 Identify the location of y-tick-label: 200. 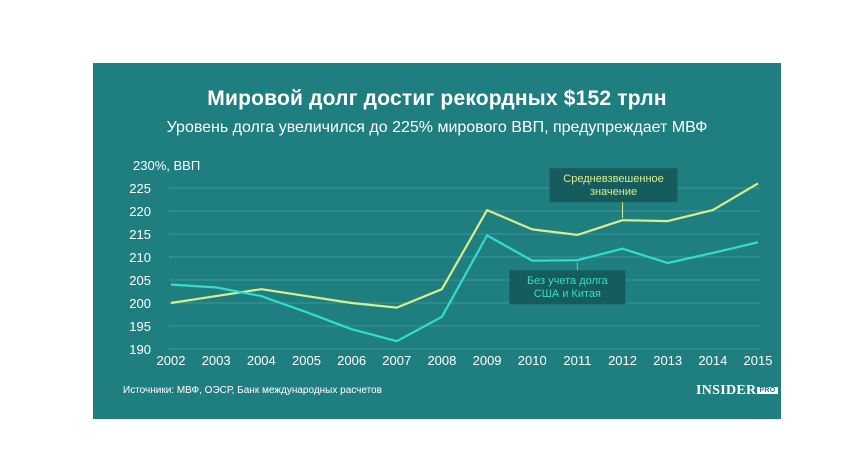
(140, 303).